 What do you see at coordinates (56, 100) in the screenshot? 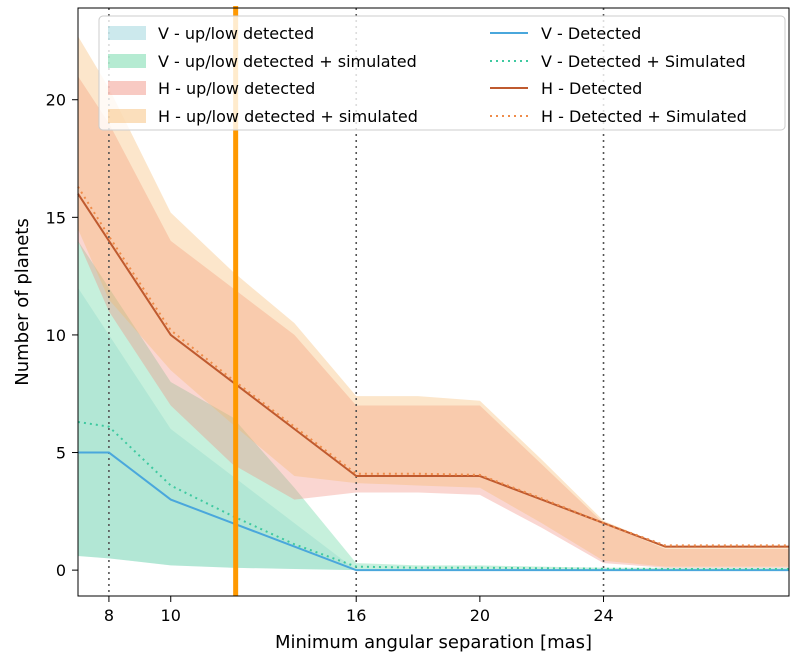
I see `y-tick-label: 20` at bounding box center [56, 100].